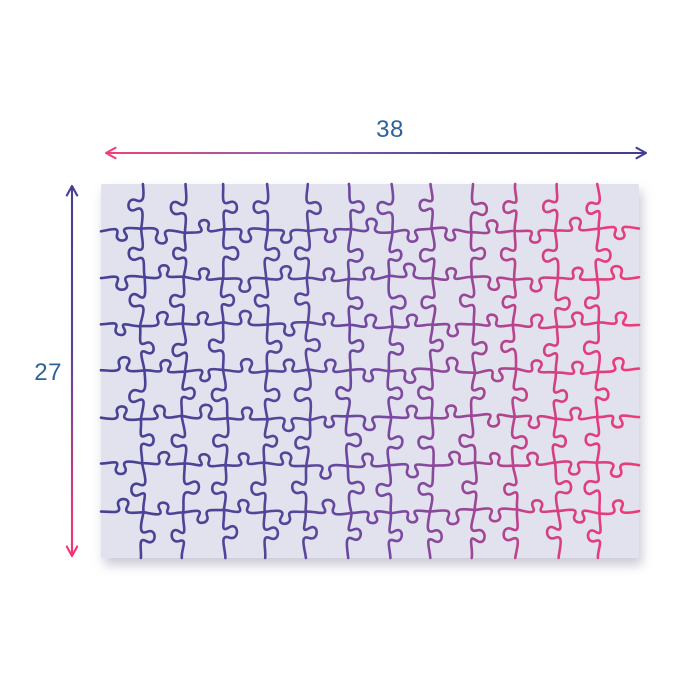  What do you see at coordinates (72, 371) in the screenshot?
I see `height-arrow-icon` at bounding box center [72, 371].